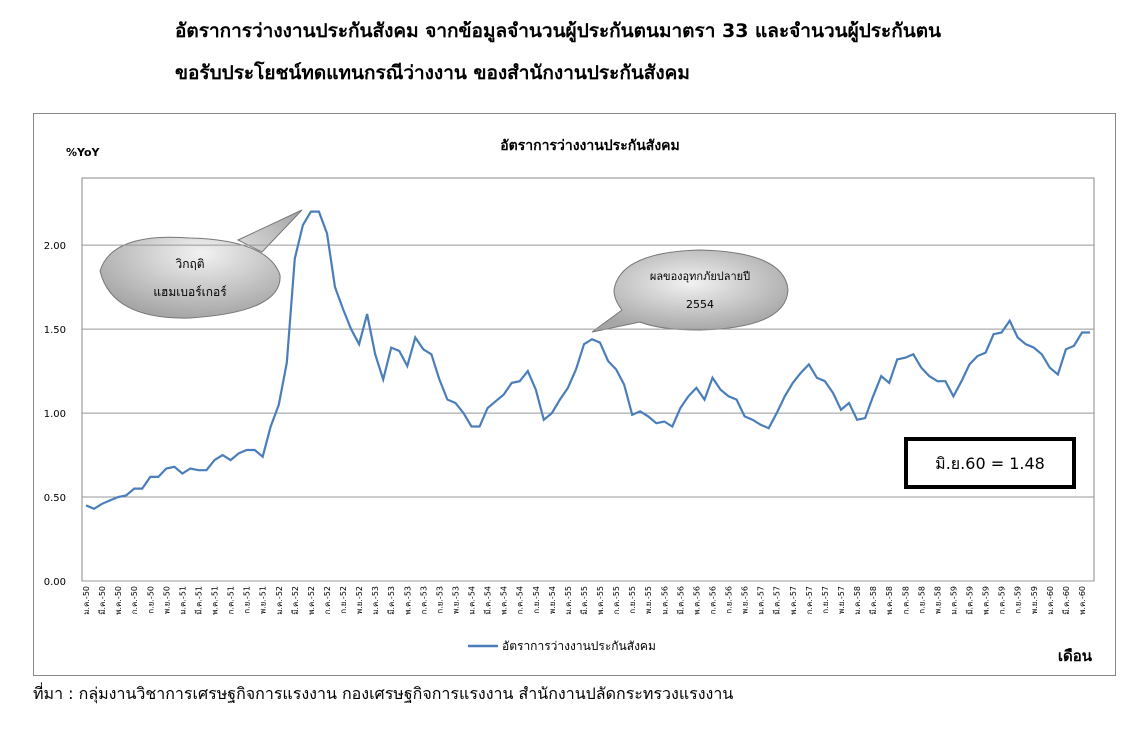  Describe the element at coordinates (664, 600) in the screenshot. I see `x-tick-label: ม.ค.-56` at that location.